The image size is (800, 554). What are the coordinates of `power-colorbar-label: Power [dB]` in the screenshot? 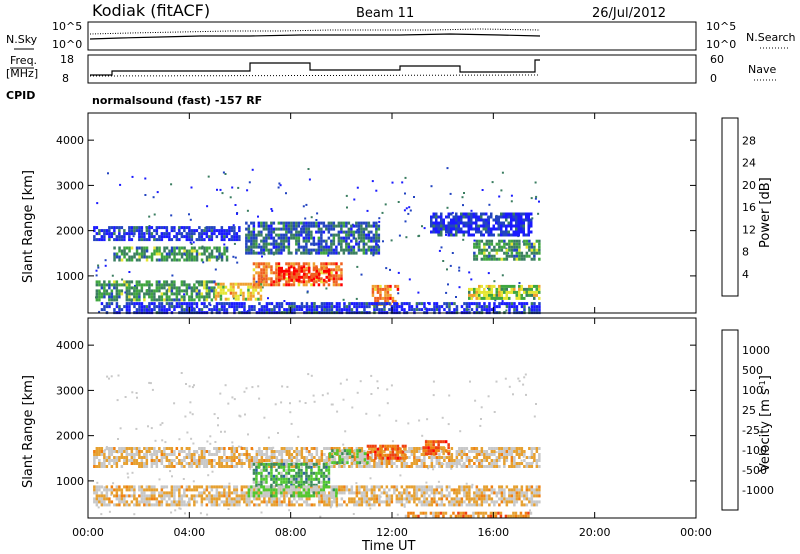 It's located at (765, 212).